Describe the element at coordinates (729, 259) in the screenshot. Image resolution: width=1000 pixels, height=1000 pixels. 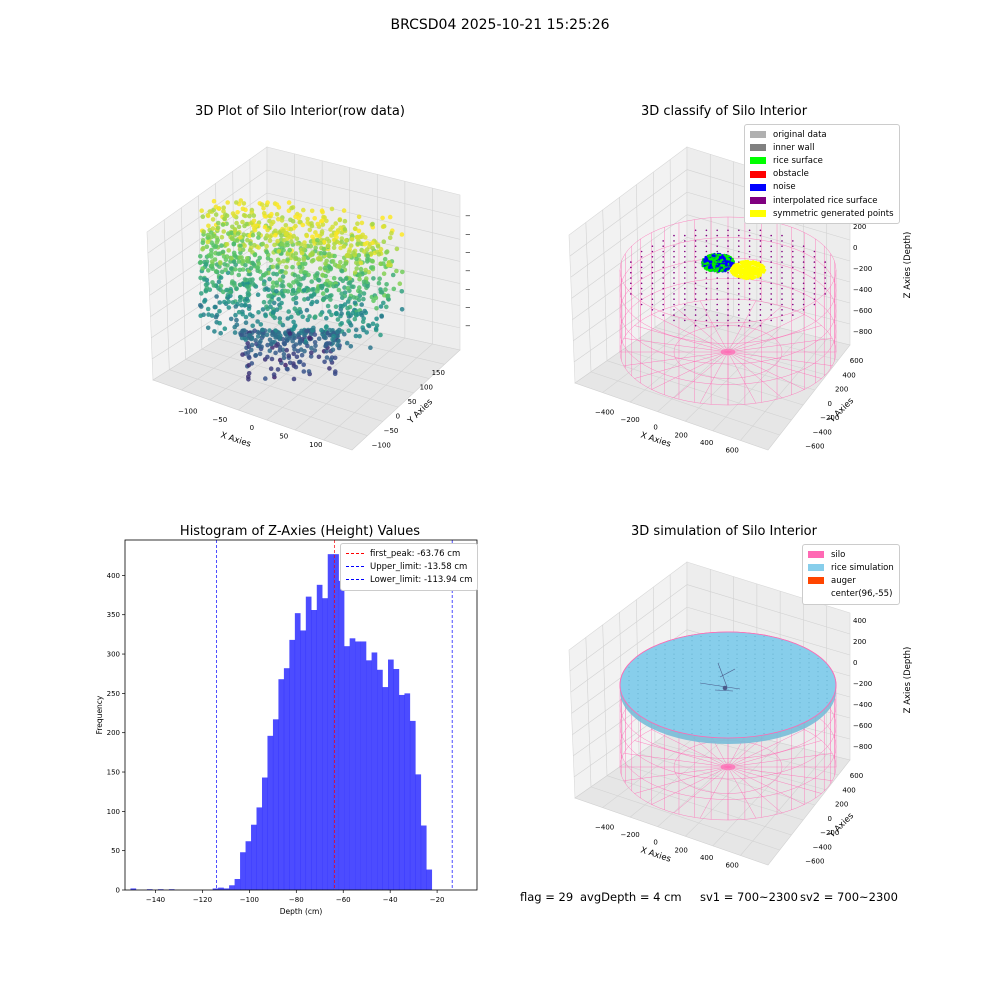
I see `plot2-rice-point` at that location.